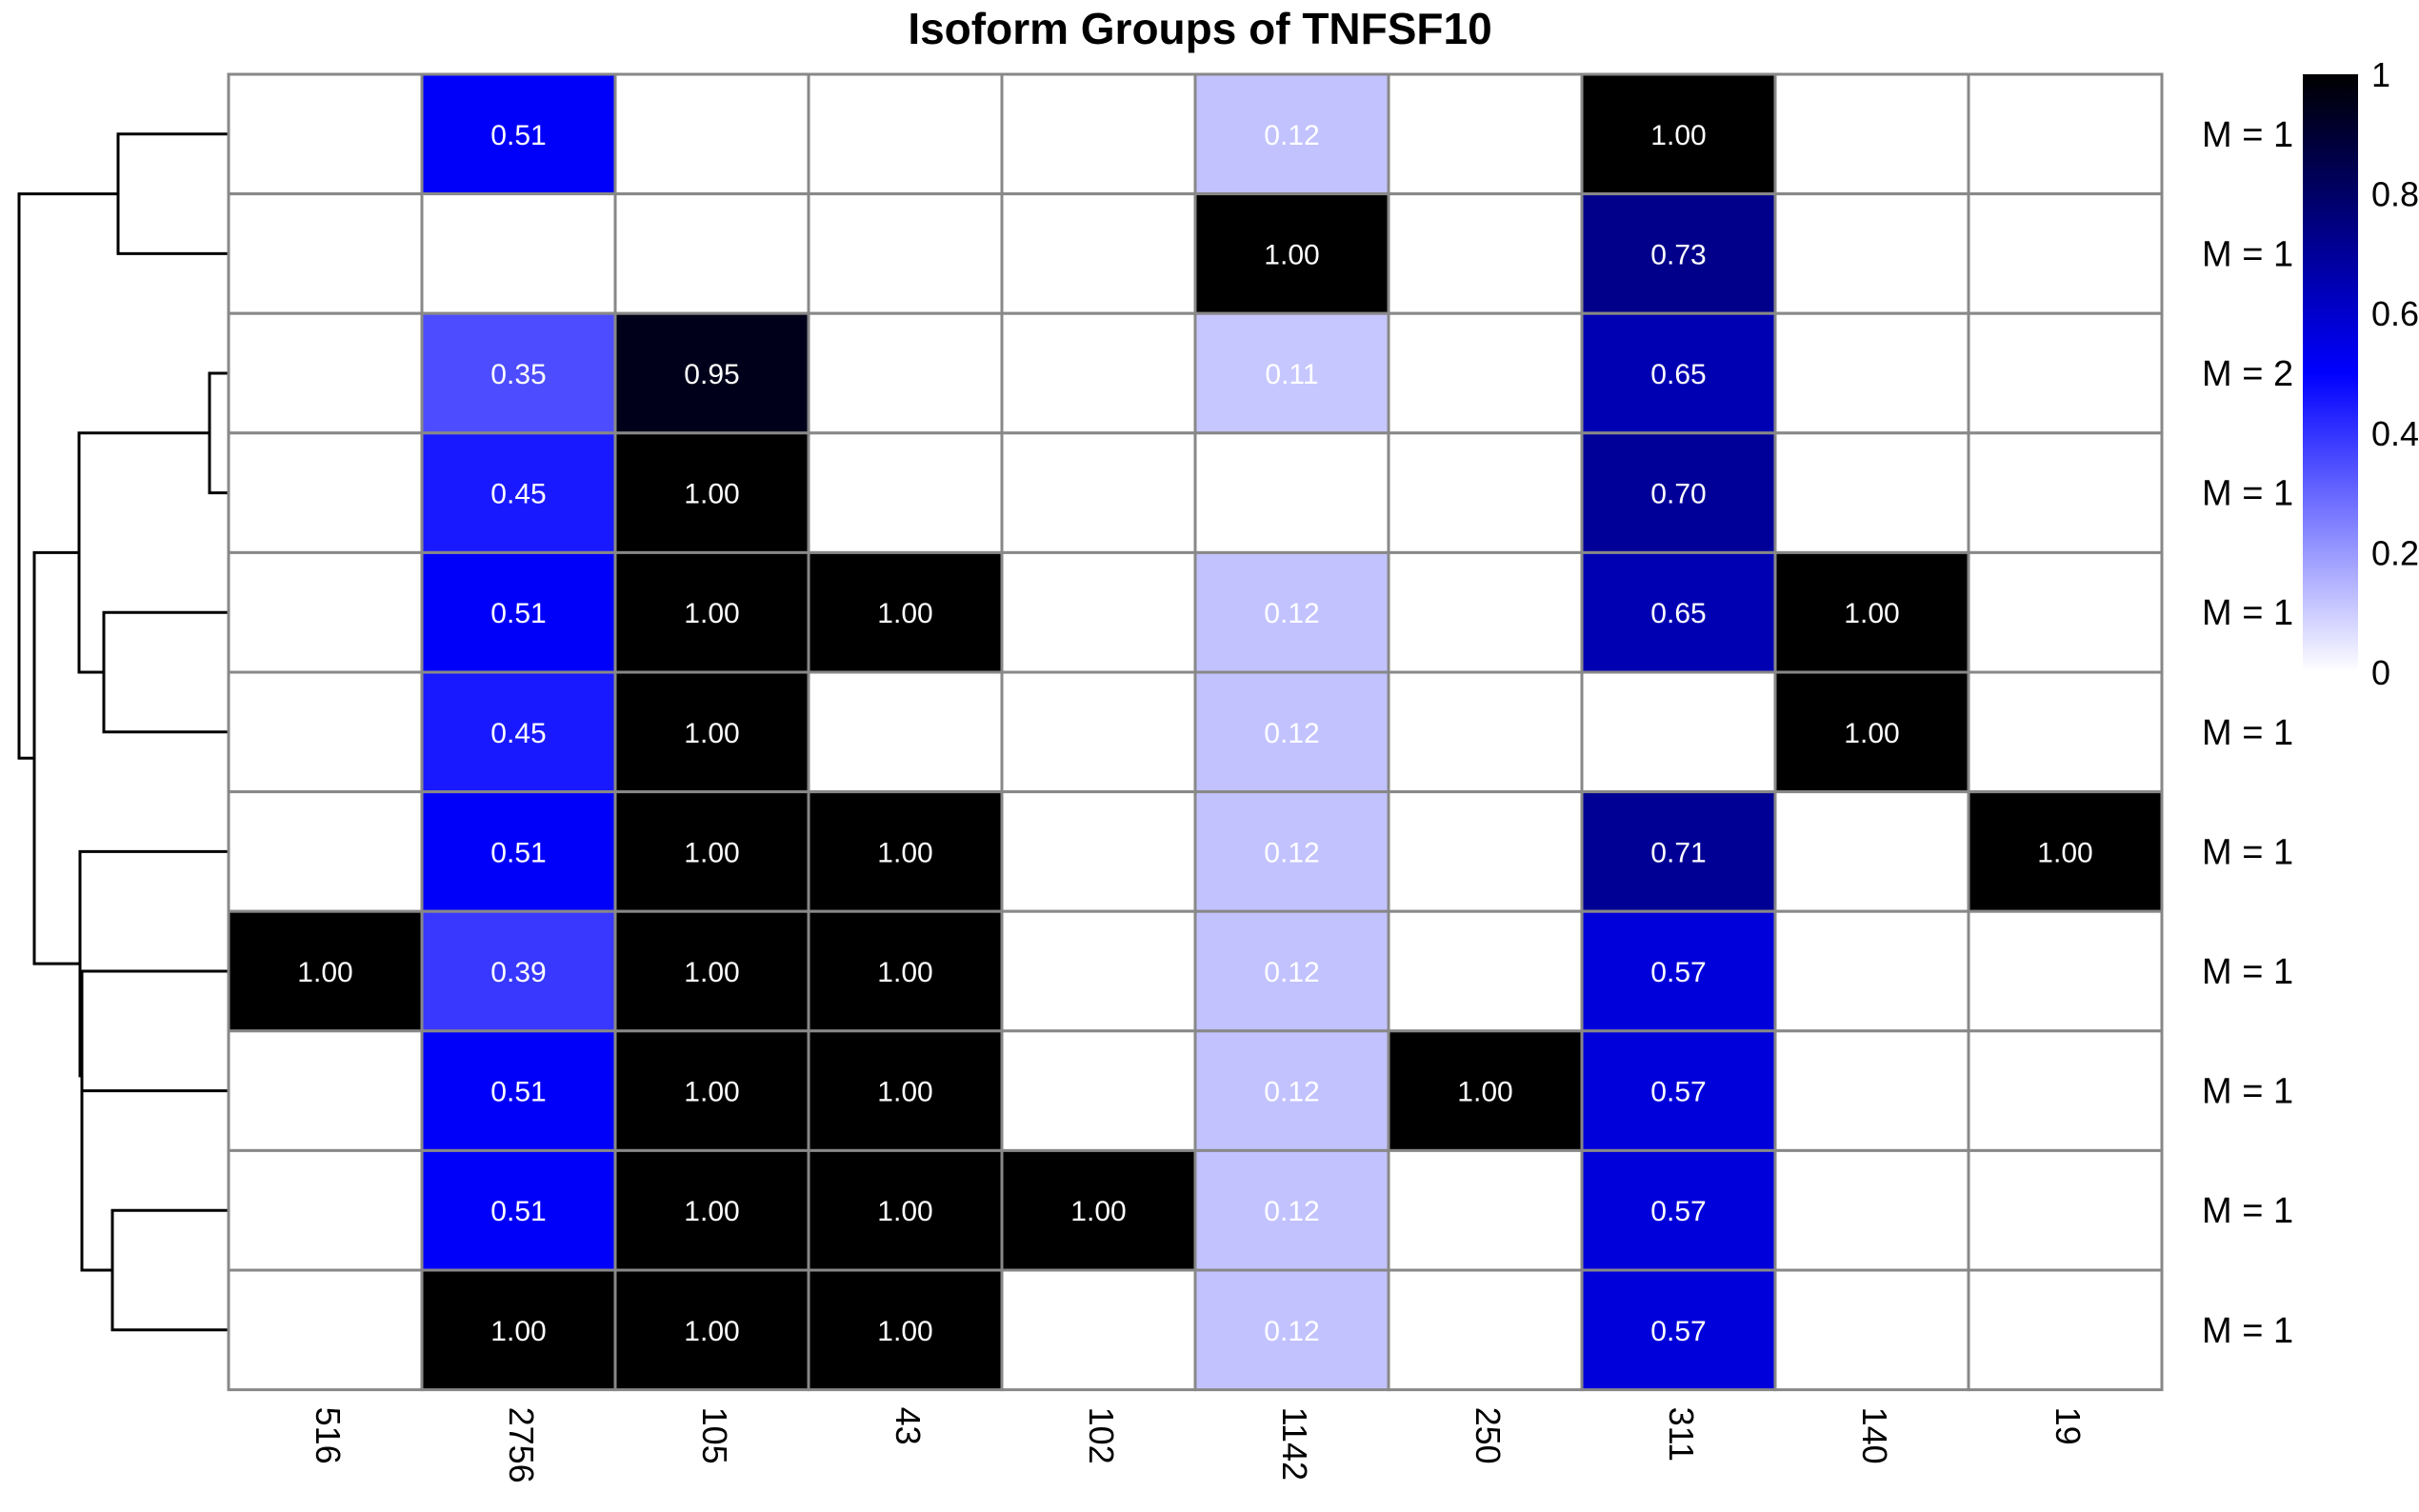 The height and width of the screenshot is (1512, 2419). I want to click on column-label: 140, so click(1874, 1435).